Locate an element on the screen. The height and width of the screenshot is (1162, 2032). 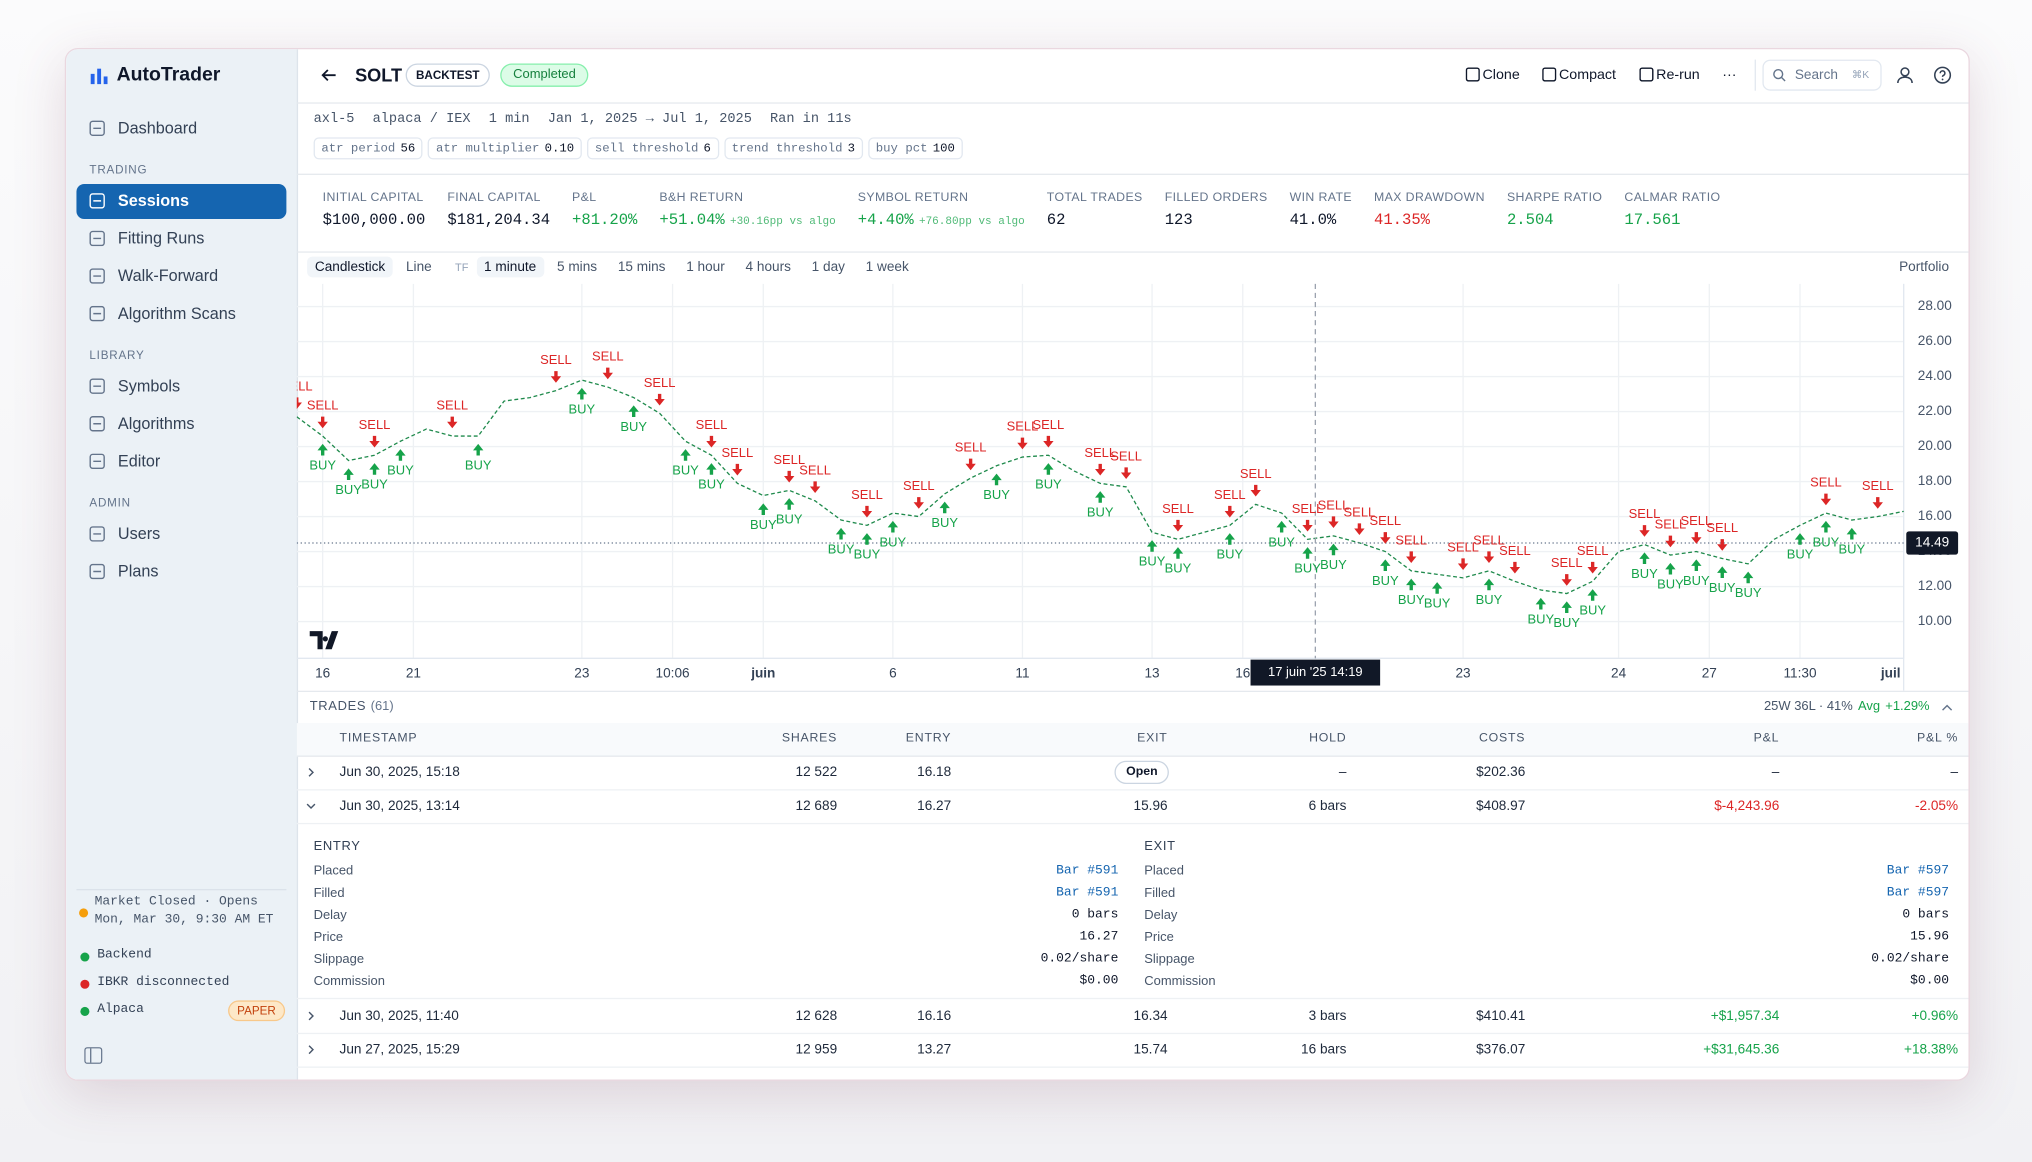
detail-title: ENTRY is located at coordinates (337, 846).